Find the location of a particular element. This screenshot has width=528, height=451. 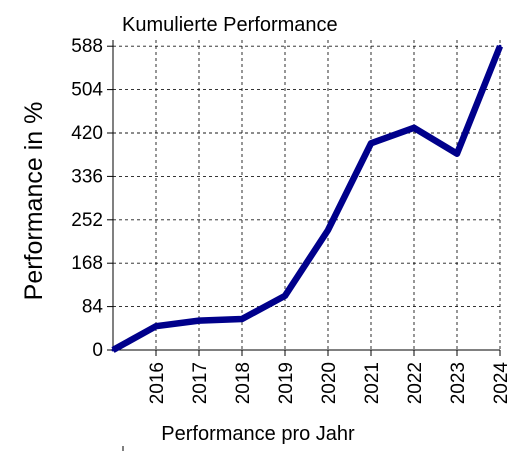

y-tick-label: 336 is located at coordinates (87, 176).